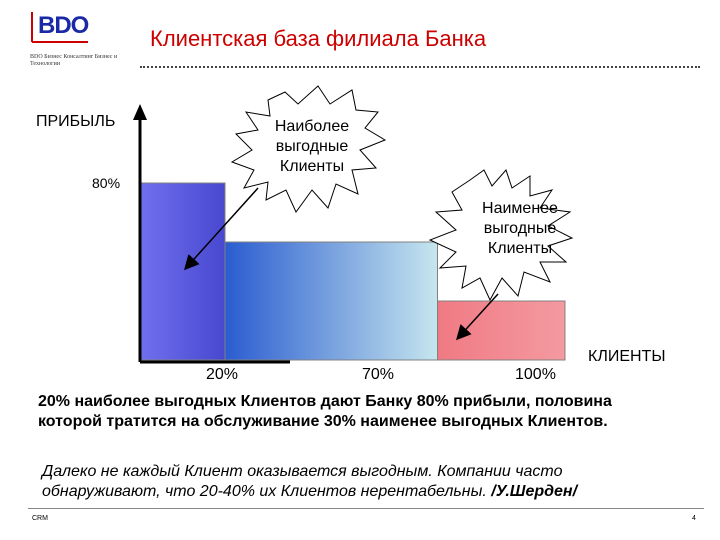  Describe the element at coordinates (63, 25) in the screenshot. I see `bdo-logo: BDO` at that location.